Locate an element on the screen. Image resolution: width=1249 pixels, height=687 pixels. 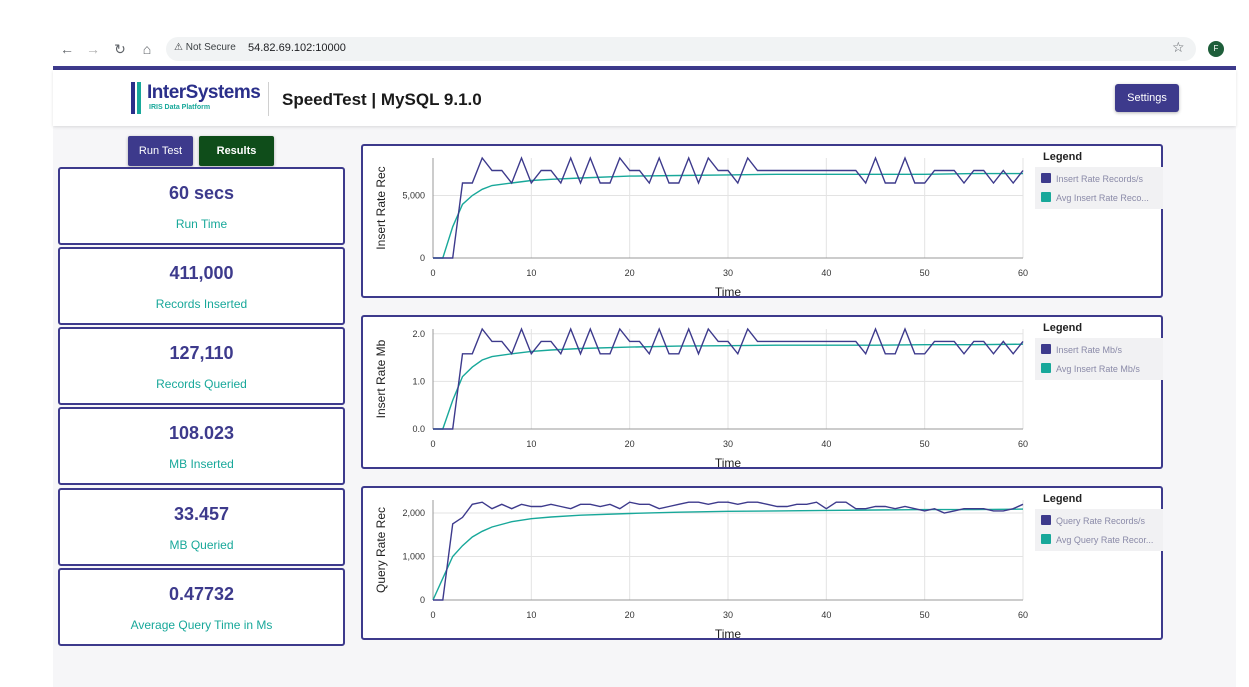
stat-value: 0.47732 is located at coordinates (201, 594).